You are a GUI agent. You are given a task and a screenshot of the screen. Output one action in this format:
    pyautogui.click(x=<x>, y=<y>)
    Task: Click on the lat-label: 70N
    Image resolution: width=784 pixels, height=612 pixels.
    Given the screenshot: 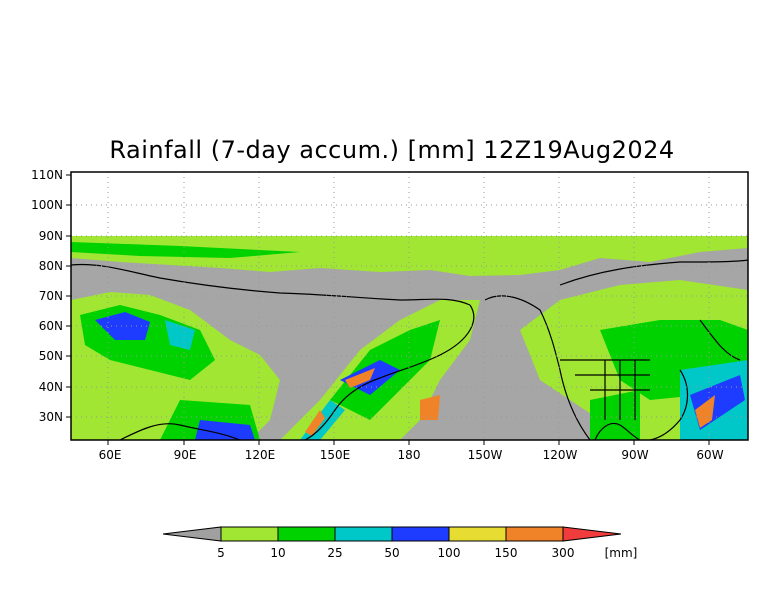 What is the action you would take?
    pyautogui.click(x=51, y=296)
    